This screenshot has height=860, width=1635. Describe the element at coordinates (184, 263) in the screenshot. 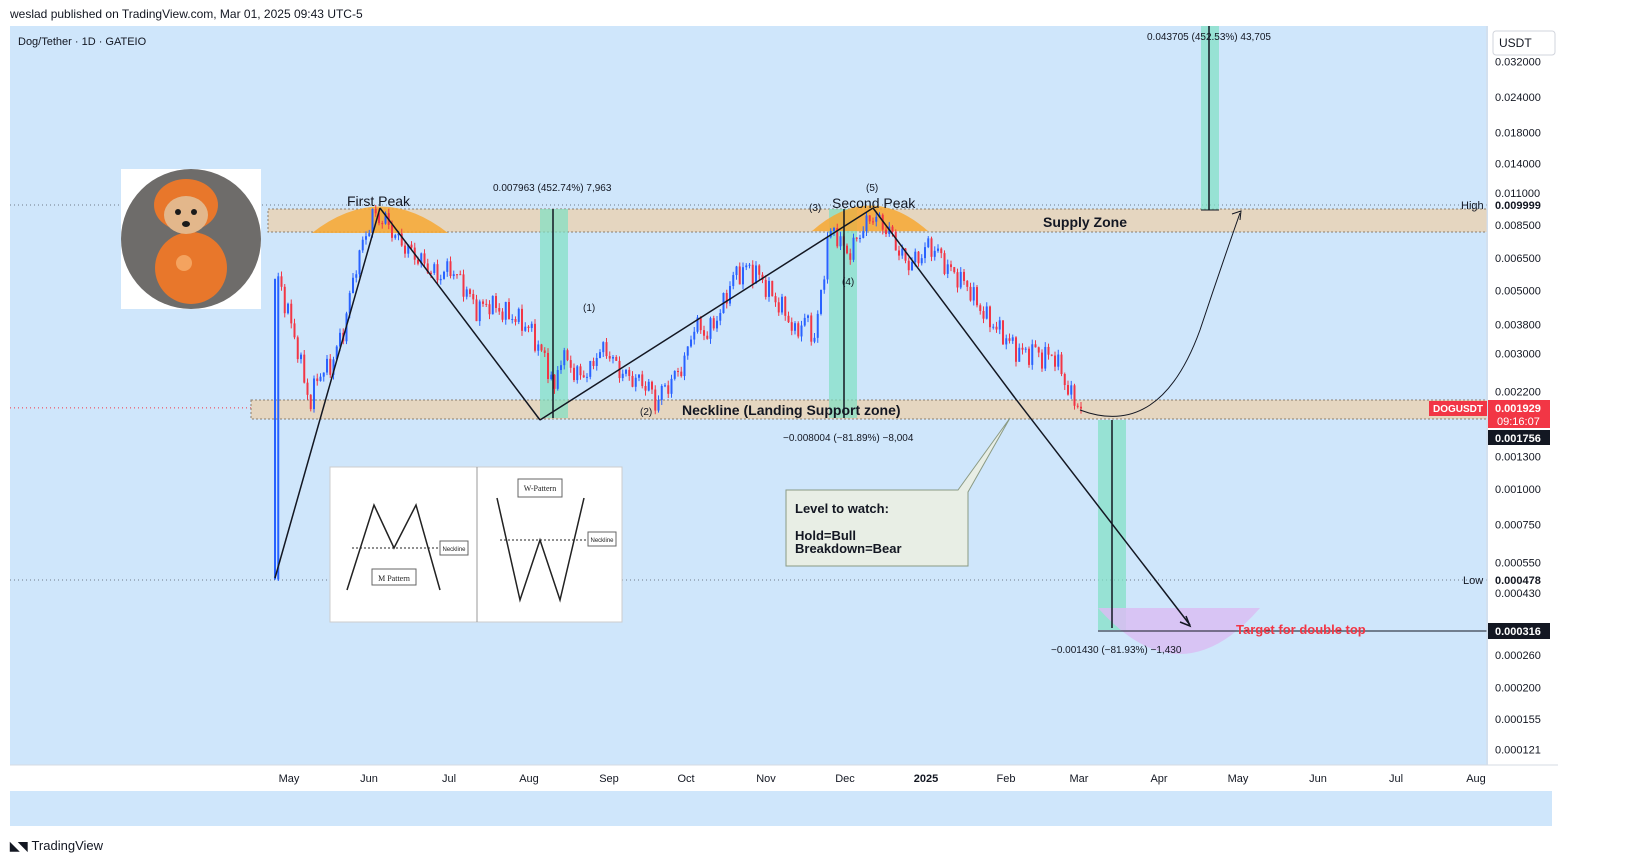

I see `bitcoin-badge` at that location.